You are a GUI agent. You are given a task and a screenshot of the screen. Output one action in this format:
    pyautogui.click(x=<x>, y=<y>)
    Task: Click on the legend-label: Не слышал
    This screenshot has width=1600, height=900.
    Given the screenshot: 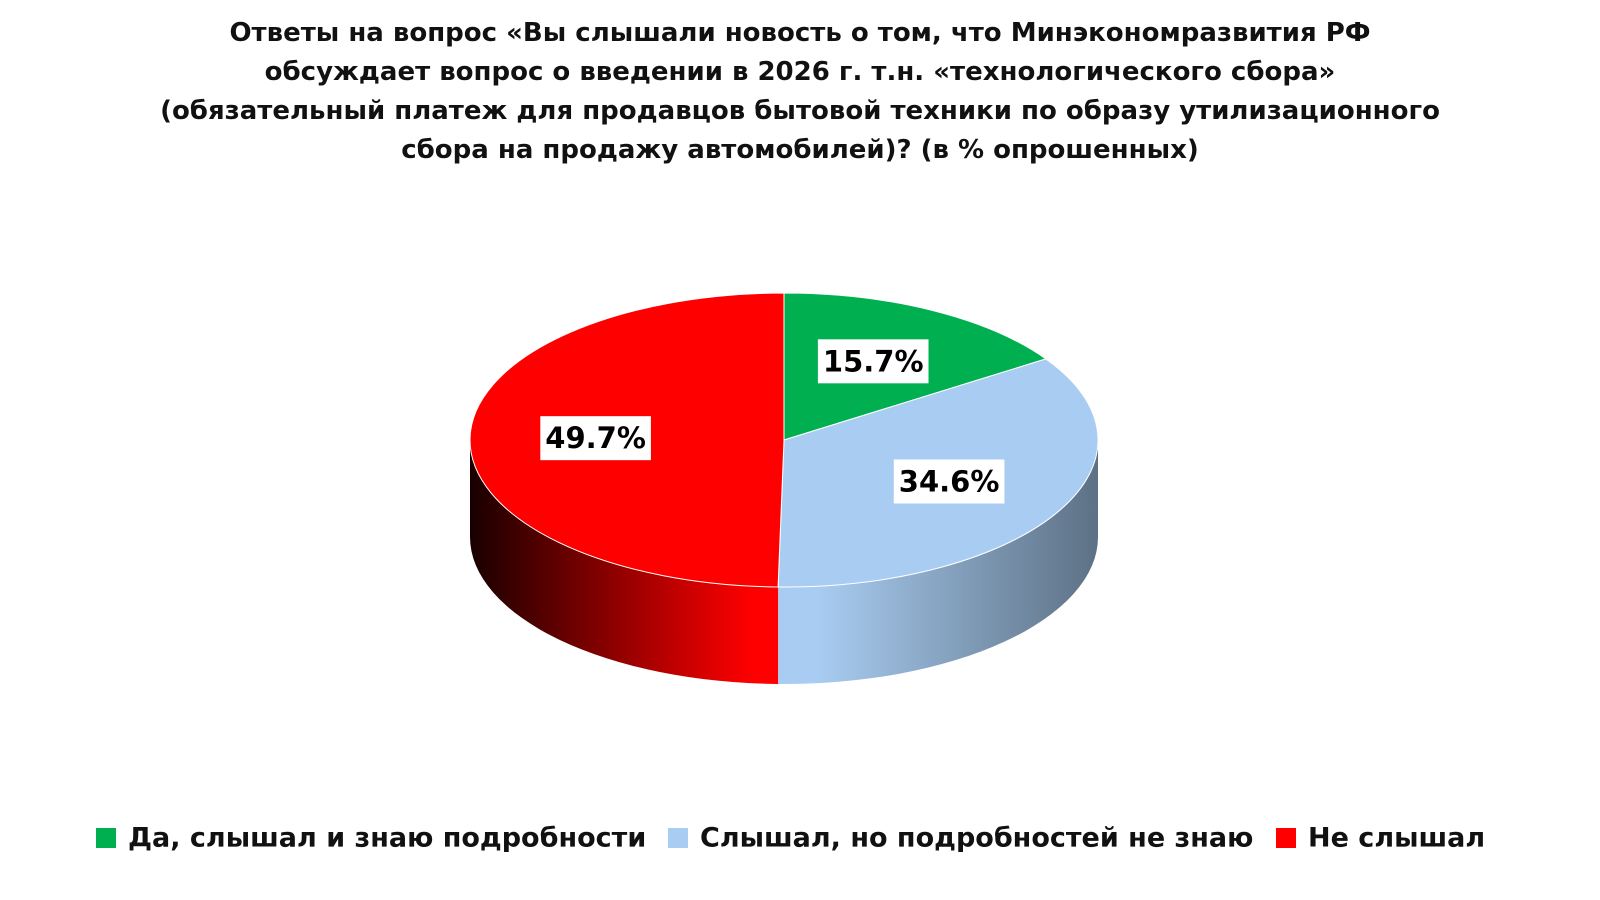 What is the action you would take?
    pyautogui.click(x=1396, y=838)
    